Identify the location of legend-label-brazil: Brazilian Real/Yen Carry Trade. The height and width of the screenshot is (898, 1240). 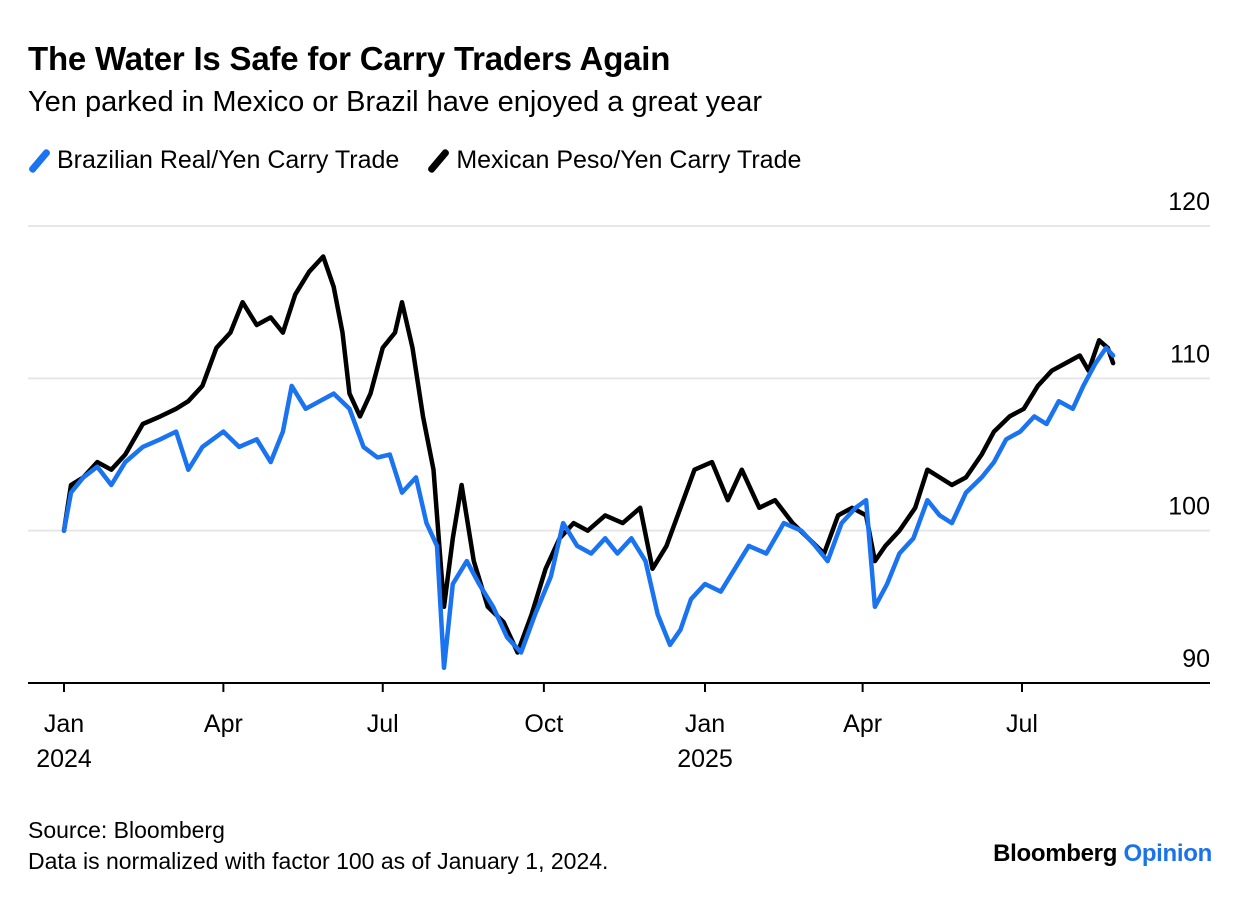
(228, 160).